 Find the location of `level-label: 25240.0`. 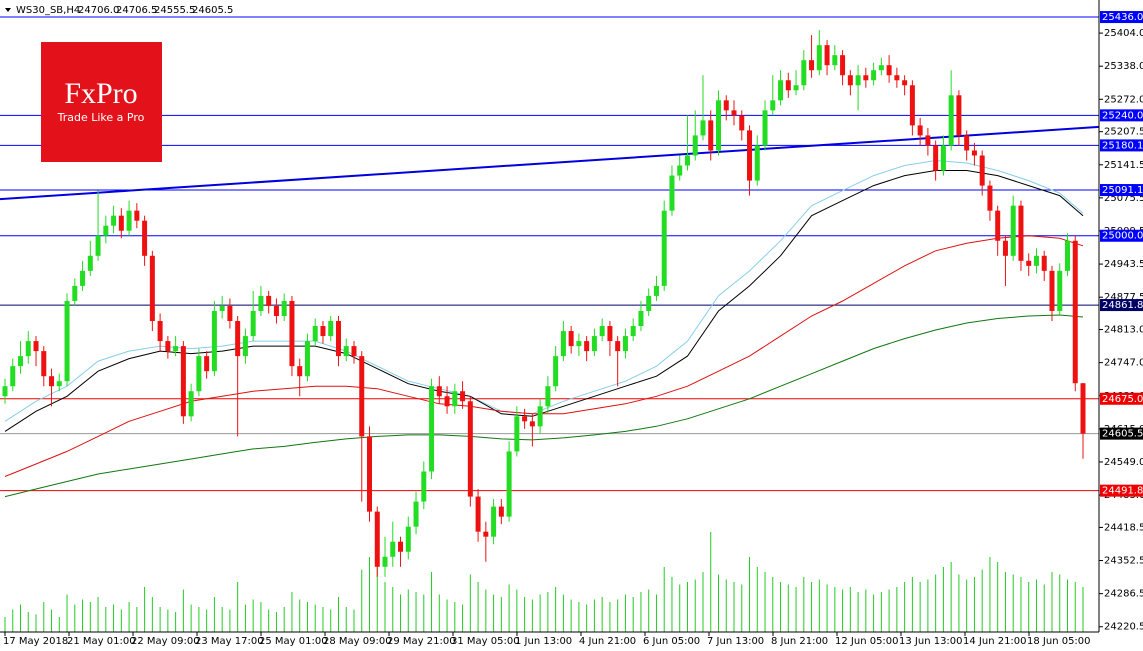

level-label: 25240.0 is located at coordinates (1122, 115).